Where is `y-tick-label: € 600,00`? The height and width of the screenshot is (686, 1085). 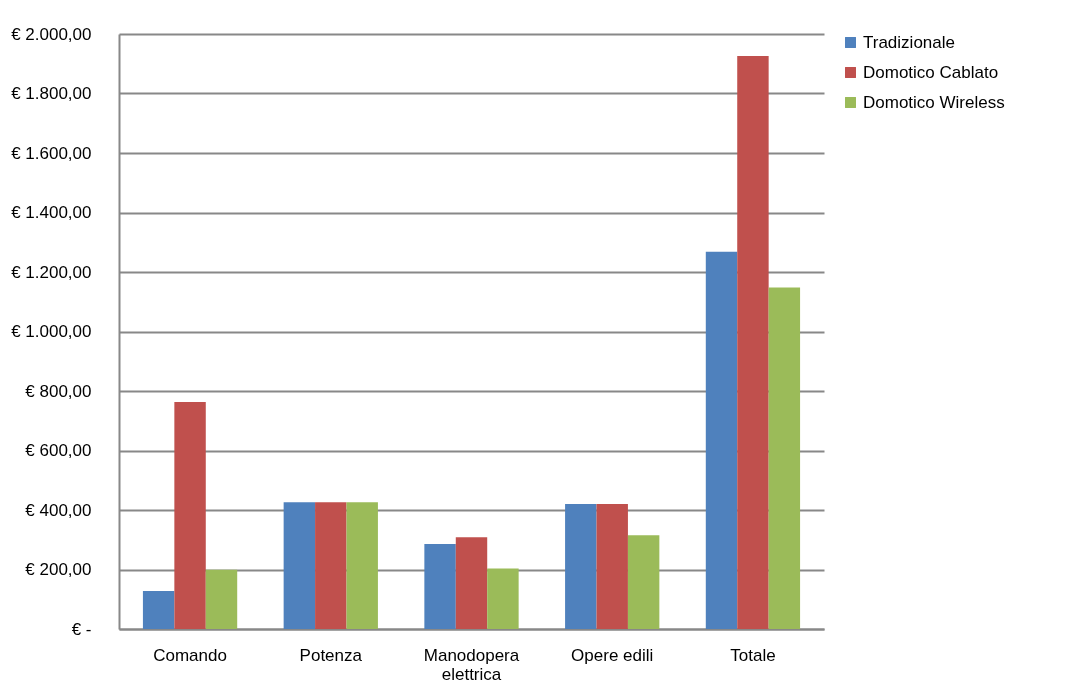 y-tick-label: € 600,00 is located at coordinates (58, 450).